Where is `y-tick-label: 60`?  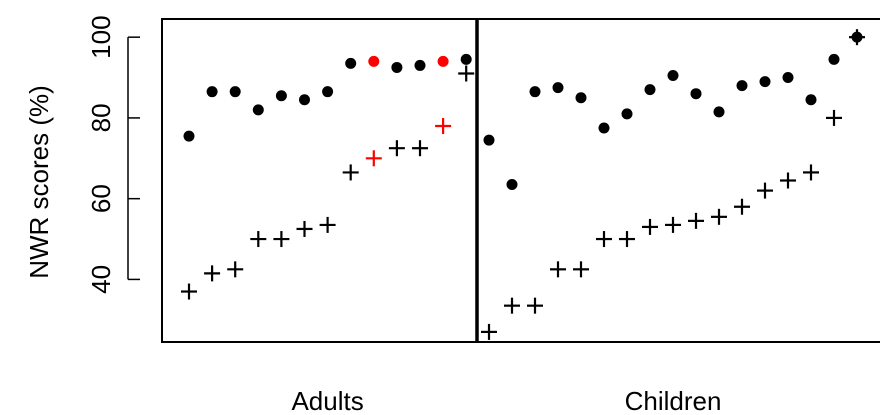 y-tick-label: 60 is located at coordinates (101, 198).